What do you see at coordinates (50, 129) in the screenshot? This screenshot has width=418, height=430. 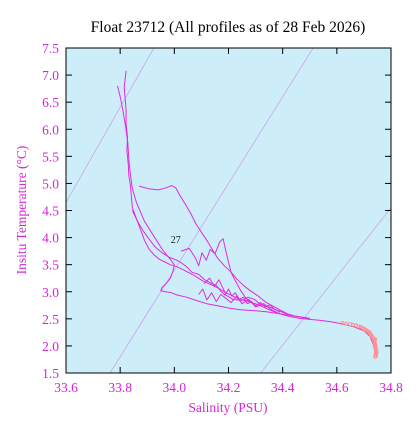 I see `y-tick-label: 6.0` at bounding box center [50, 129].